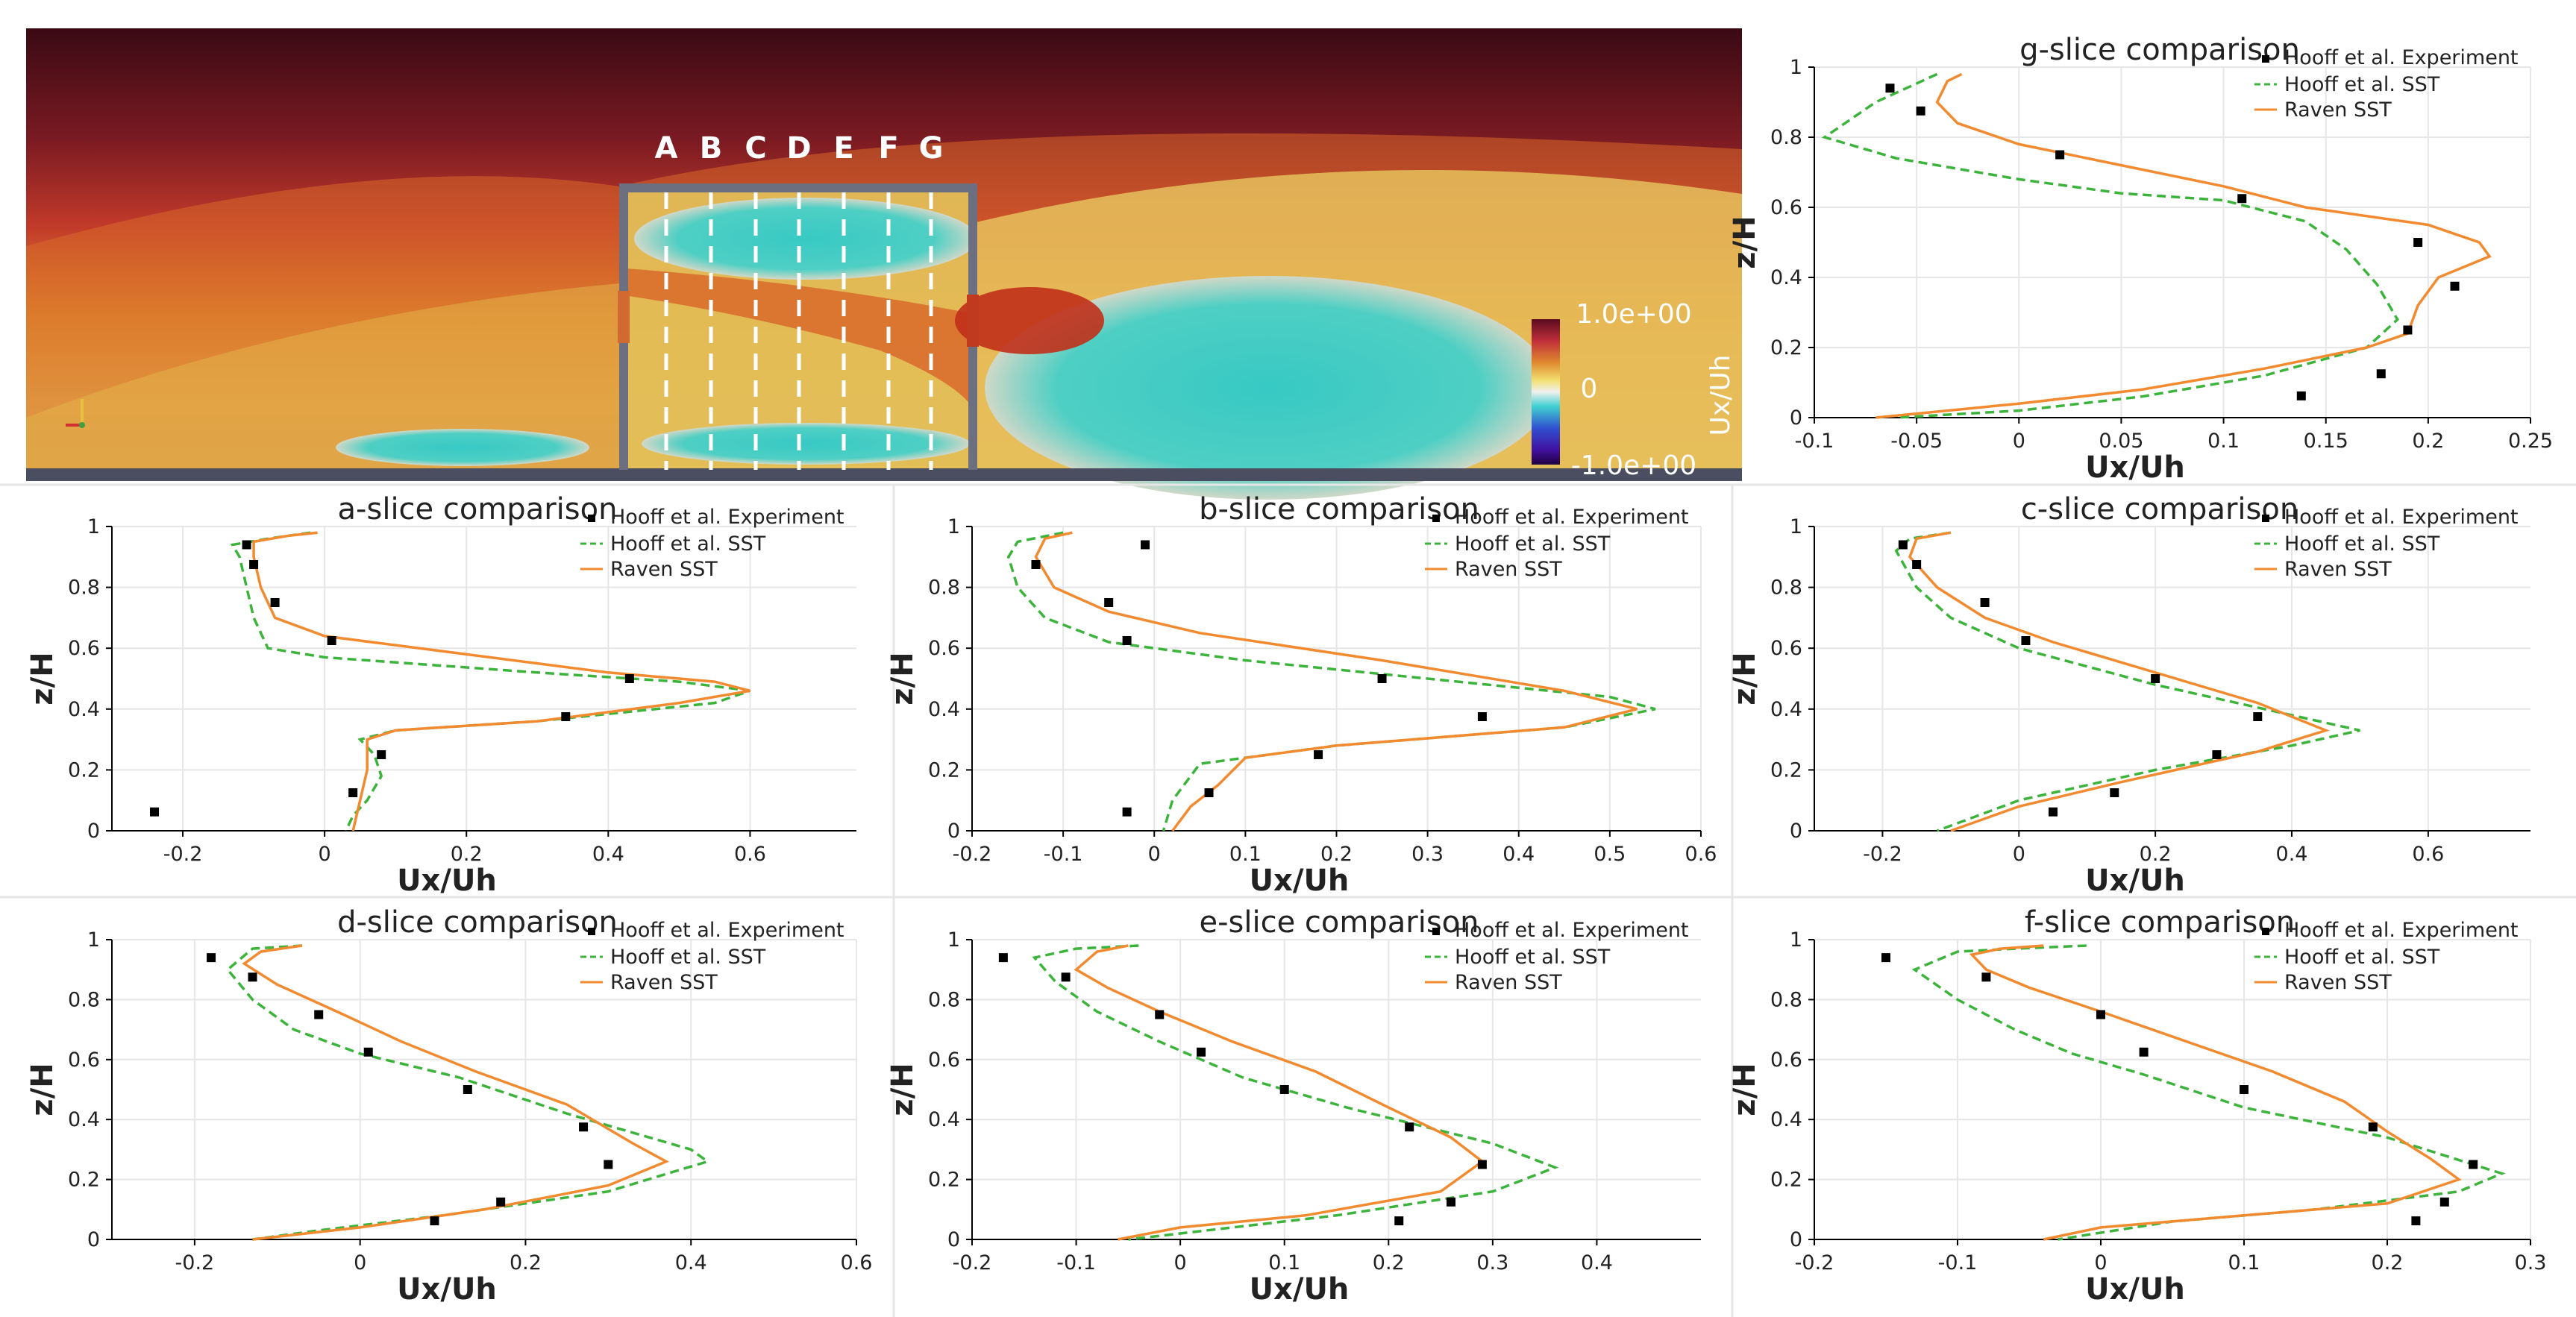  What do you see at coordinates (1154, 854) in the screenshot?
I see `chart-b-x-tick-label: 0` at bounding box center [1154, 854].